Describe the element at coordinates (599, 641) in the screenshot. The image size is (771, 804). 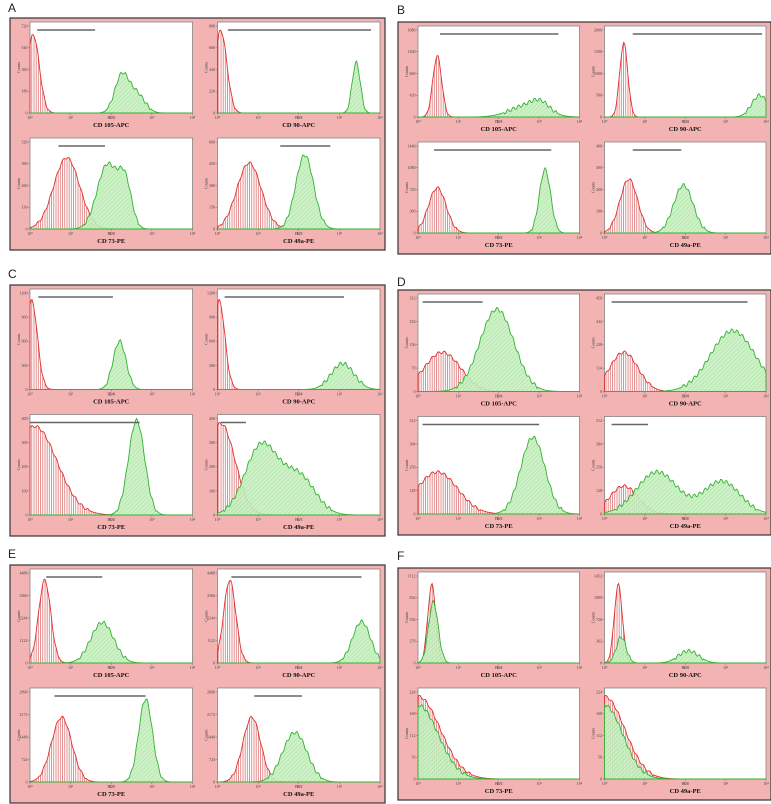
I see `y-tick-label: 363` at that location.